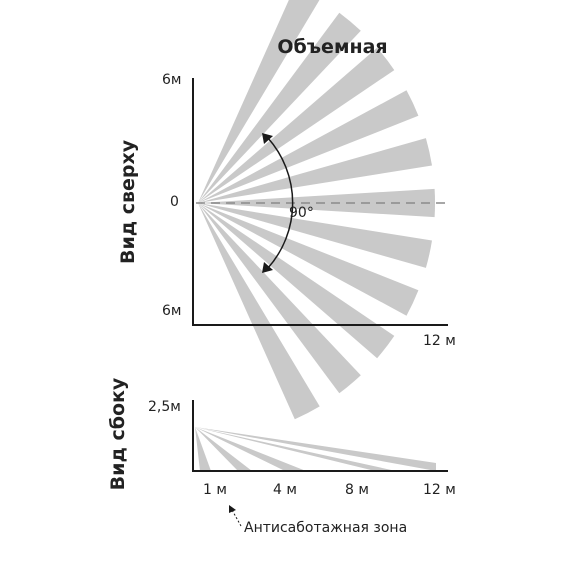  What do you see at coordinates (439, 341) in the screenshot?
I see `top-view-x-end-label: 12 м` at bounding box center [439, 341].